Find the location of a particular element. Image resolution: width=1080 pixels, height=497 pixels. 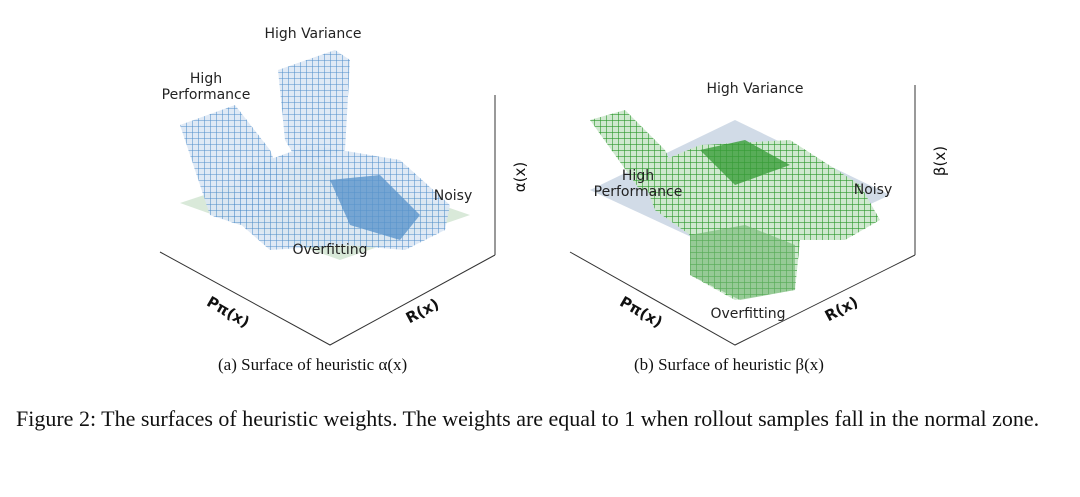

subcaption: (b) Surface of heuristic β(x) is located at coordinates (729, 364).